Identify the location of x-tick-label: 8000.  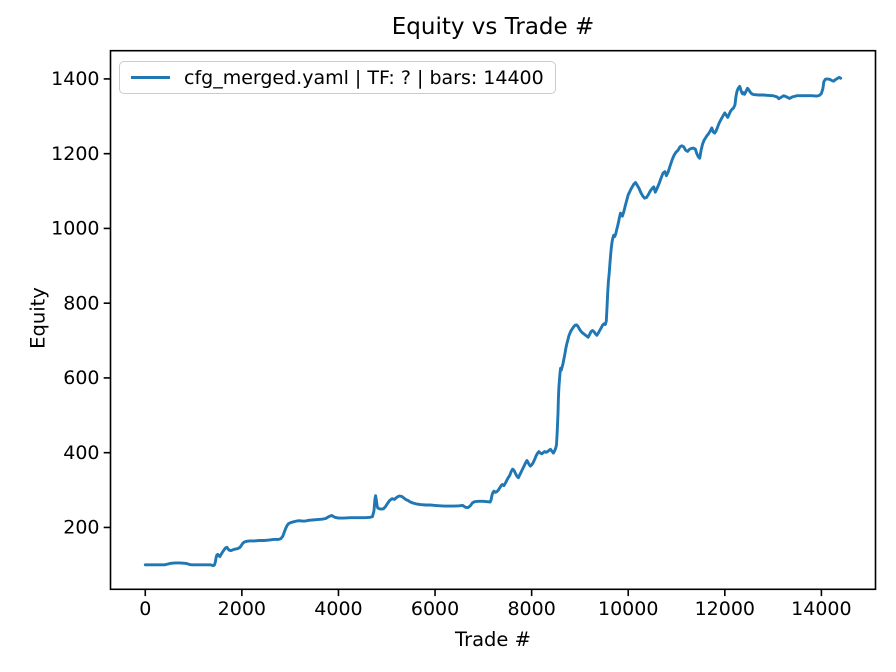
(531, 609).